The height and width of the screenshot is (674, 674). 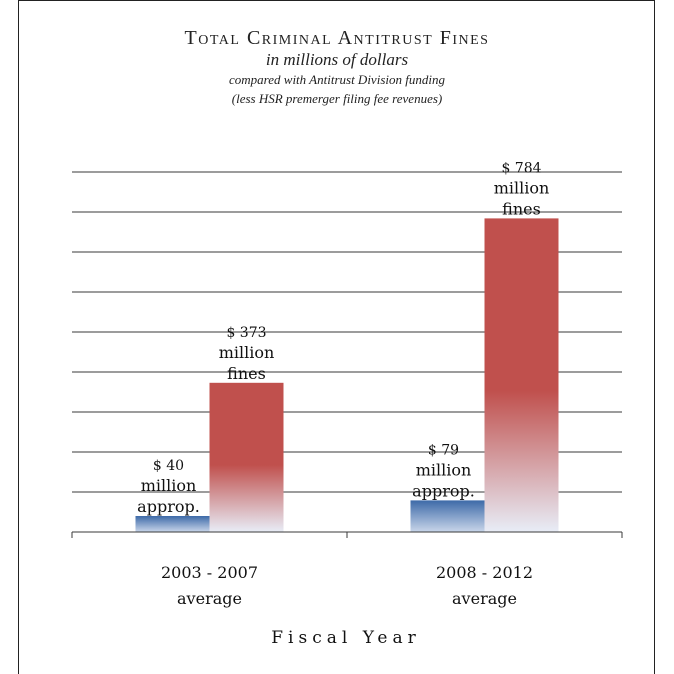 What do you see at coordinates (347, 569) in the screenshot?
I see `x-axis: 2003 - 2007 average 2008 - 2012 average` at bounding box center [347, 569].